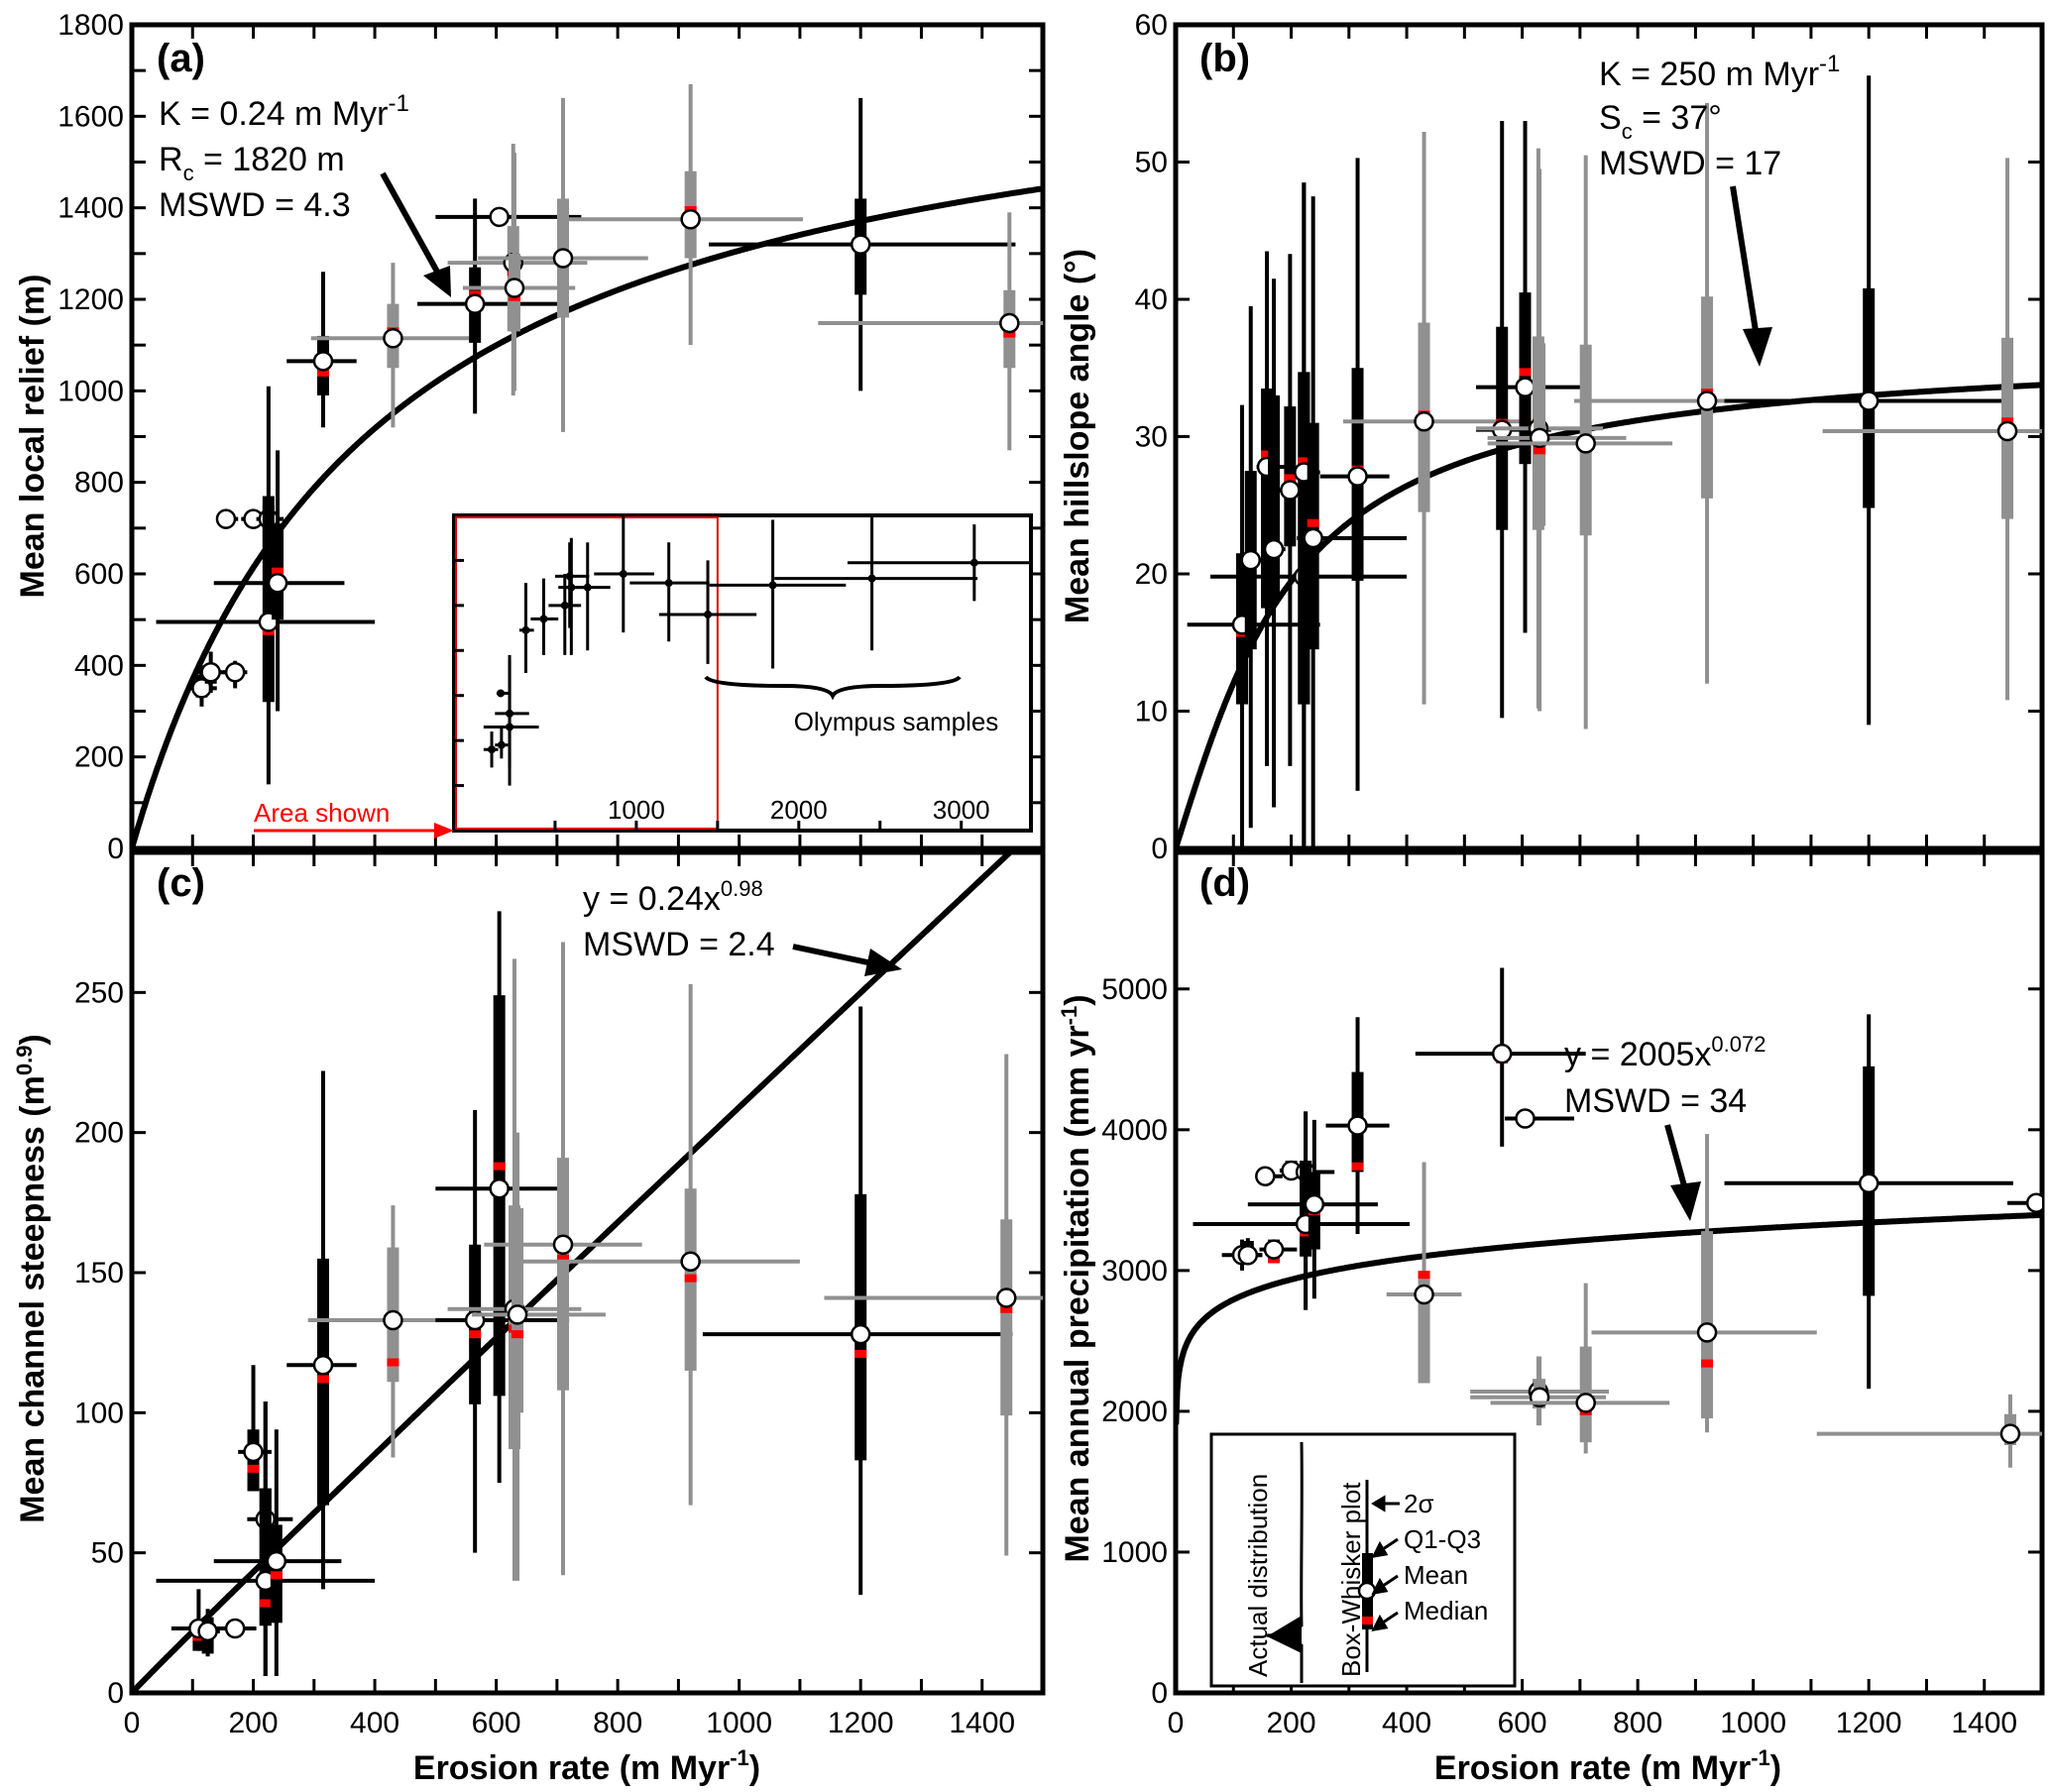 The height and width of the screenshot is (1792, 2049). Describe the element at coordinates (115, 1693) in the screenshot. I see `y-tick-label: 0` at that location.